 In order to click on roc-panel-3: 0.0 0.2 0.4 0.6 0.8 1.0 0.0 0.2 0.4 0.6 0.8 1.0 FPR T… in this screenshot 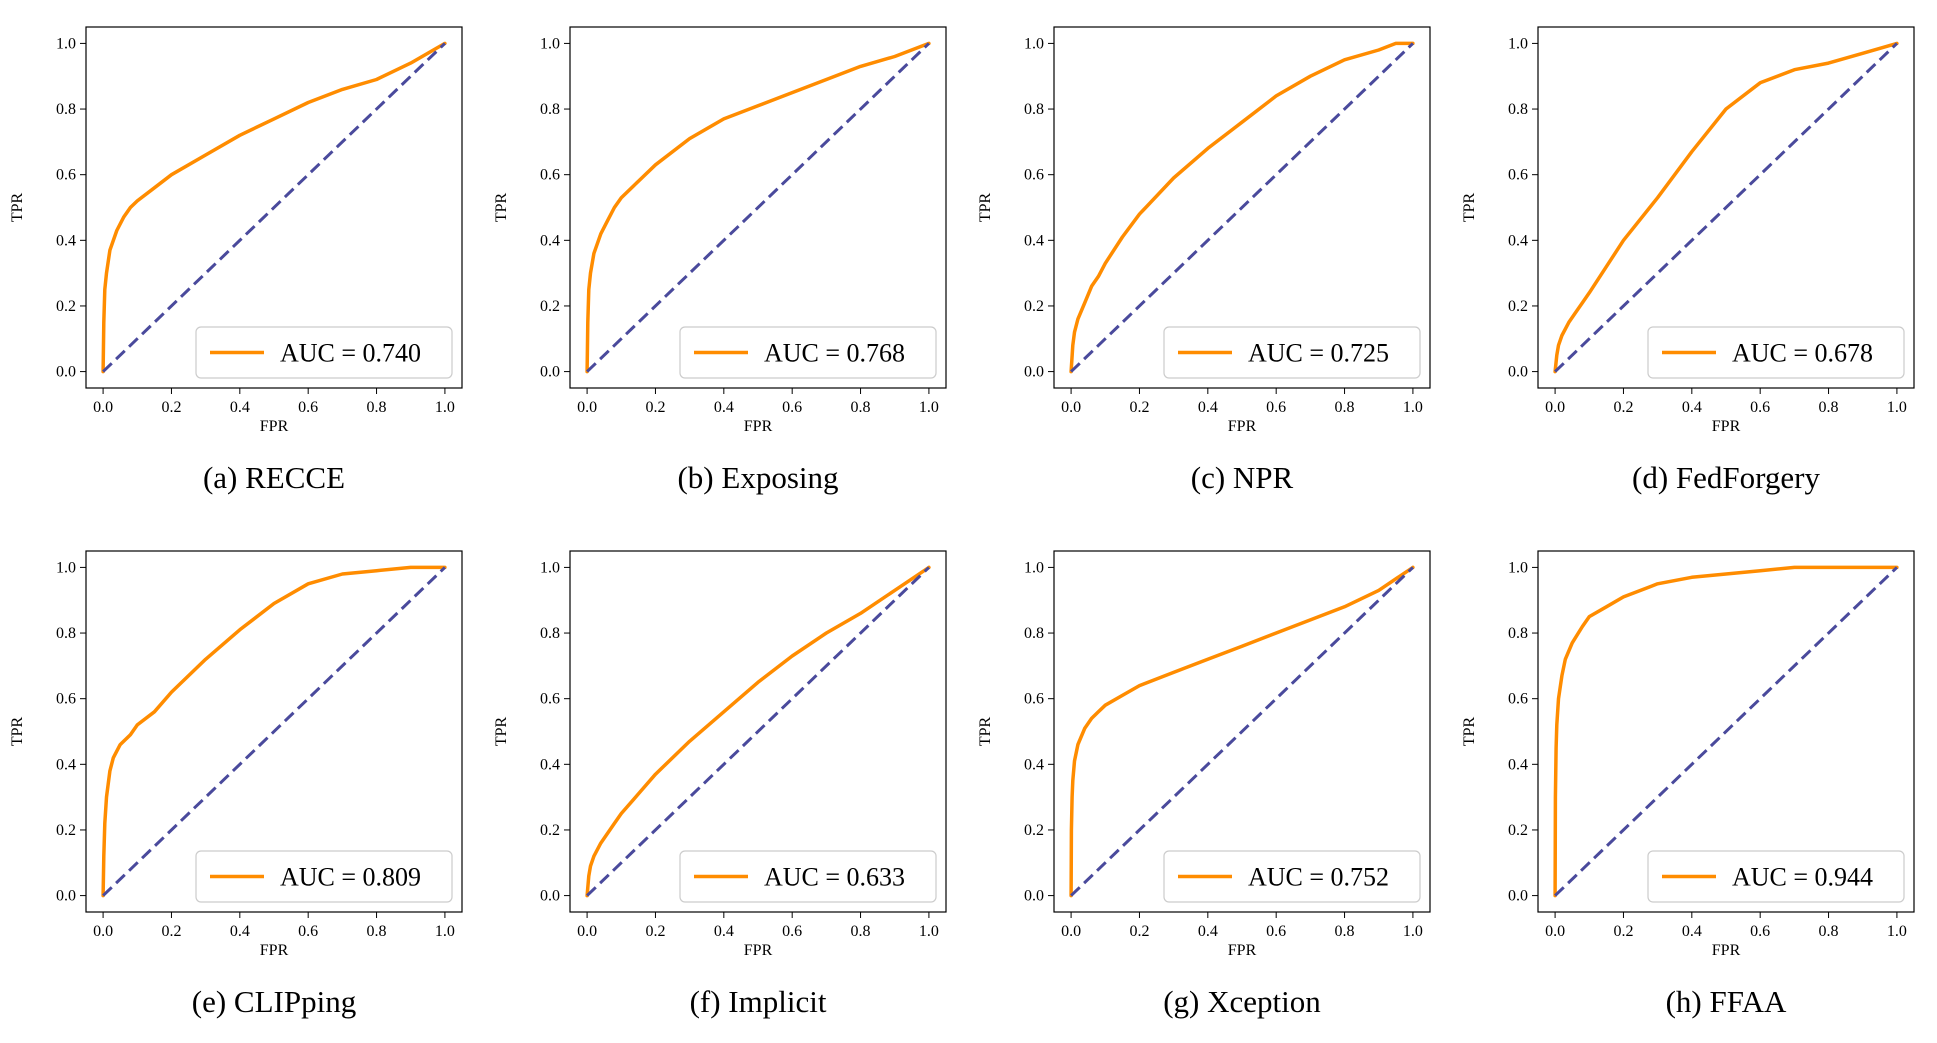, I will do `click(1688, 260)`.